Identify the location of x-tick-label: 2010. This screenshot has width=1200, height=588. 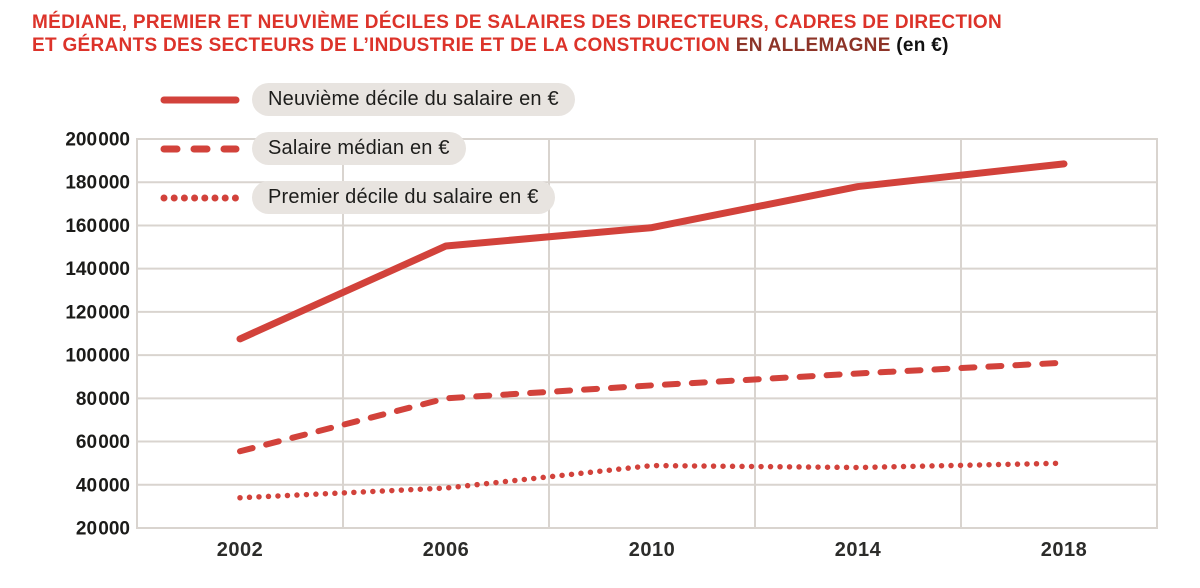
(652, 550).